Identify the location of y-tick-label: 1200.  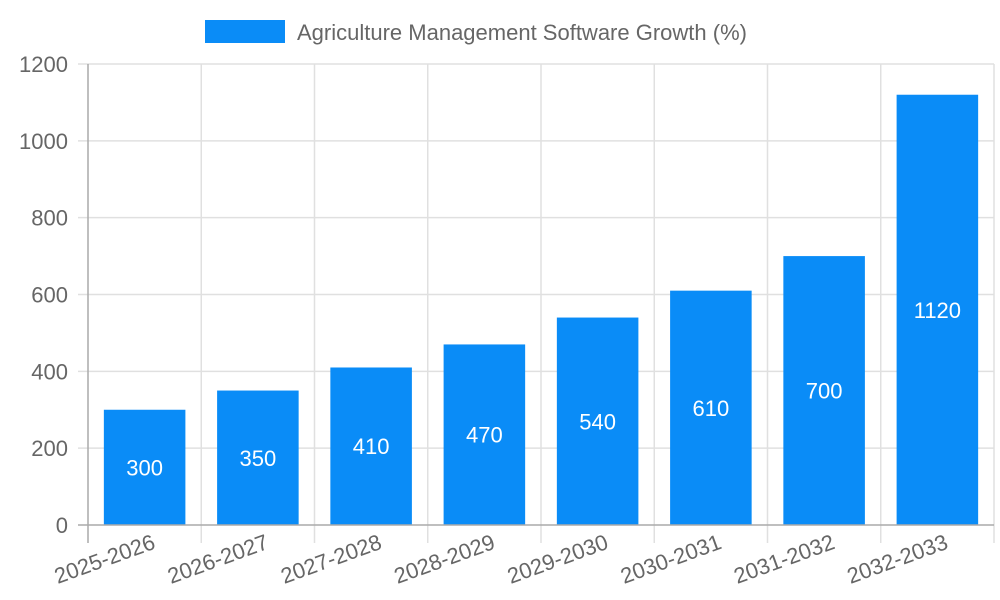
(43, 64).